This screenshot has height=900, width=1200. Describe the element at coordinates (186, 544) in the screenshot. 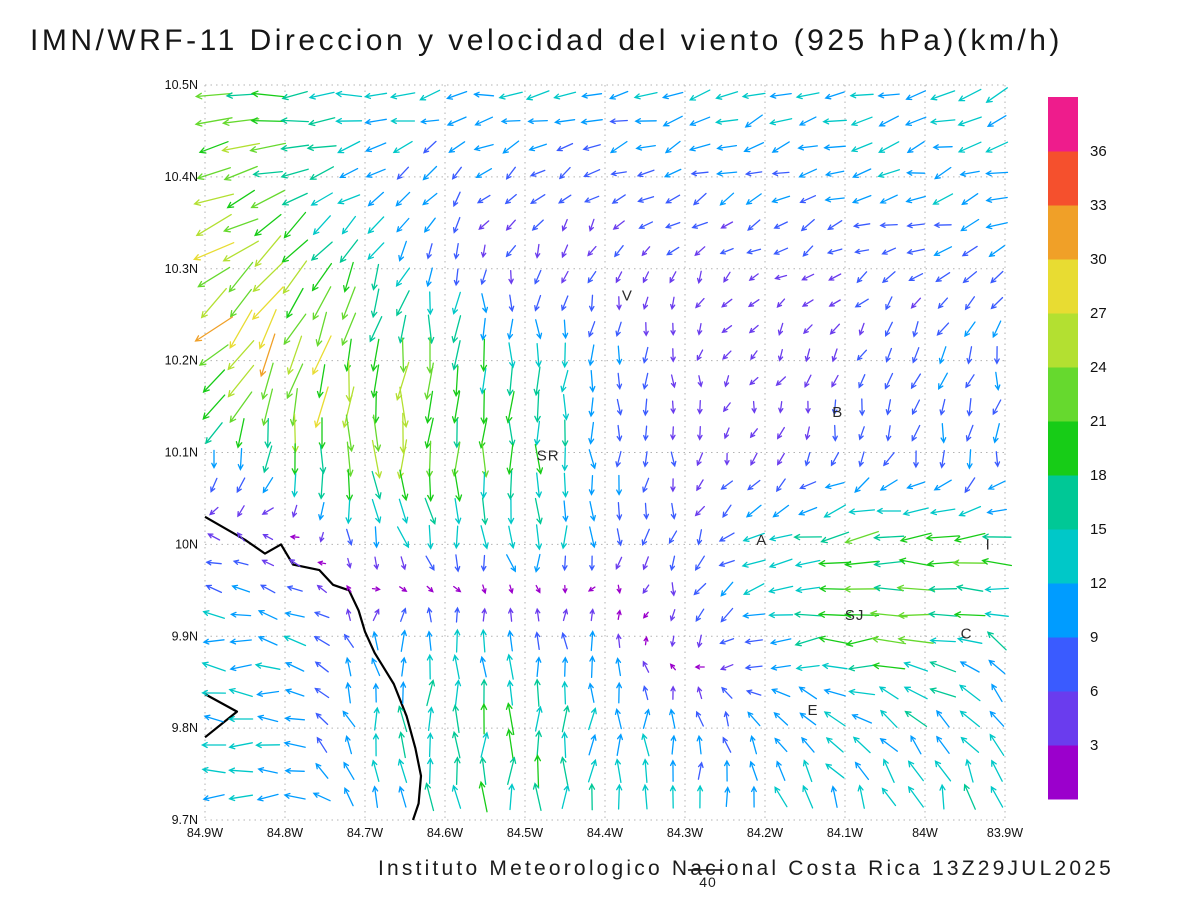

I see `y-tick-label: 10N` at that location.